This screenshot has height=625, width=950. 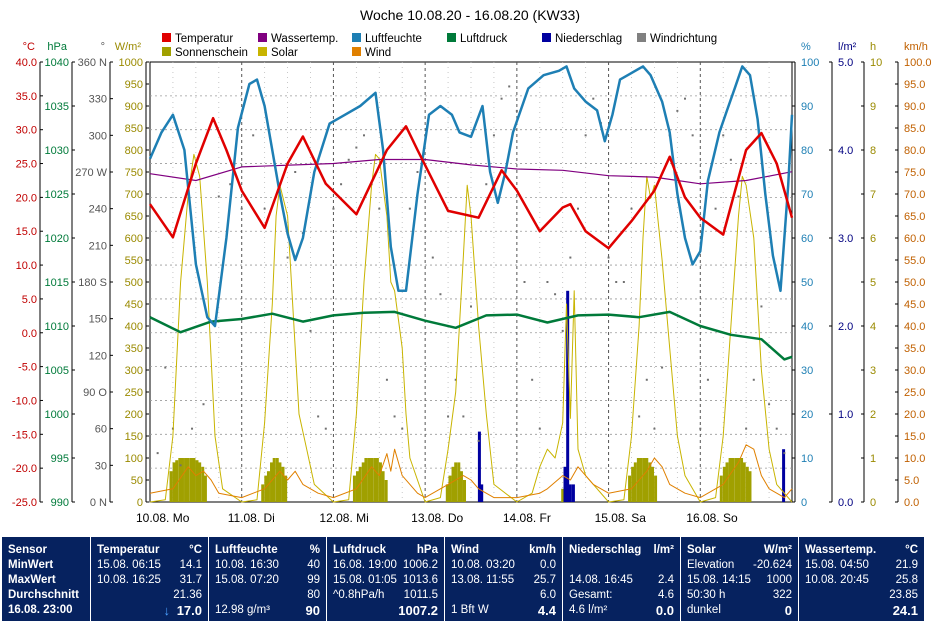 What do you see at coordinates (29, 300) in the screenshot?
I see `left-axis-tick-label: 5.0` at bounding box center [29, 300].